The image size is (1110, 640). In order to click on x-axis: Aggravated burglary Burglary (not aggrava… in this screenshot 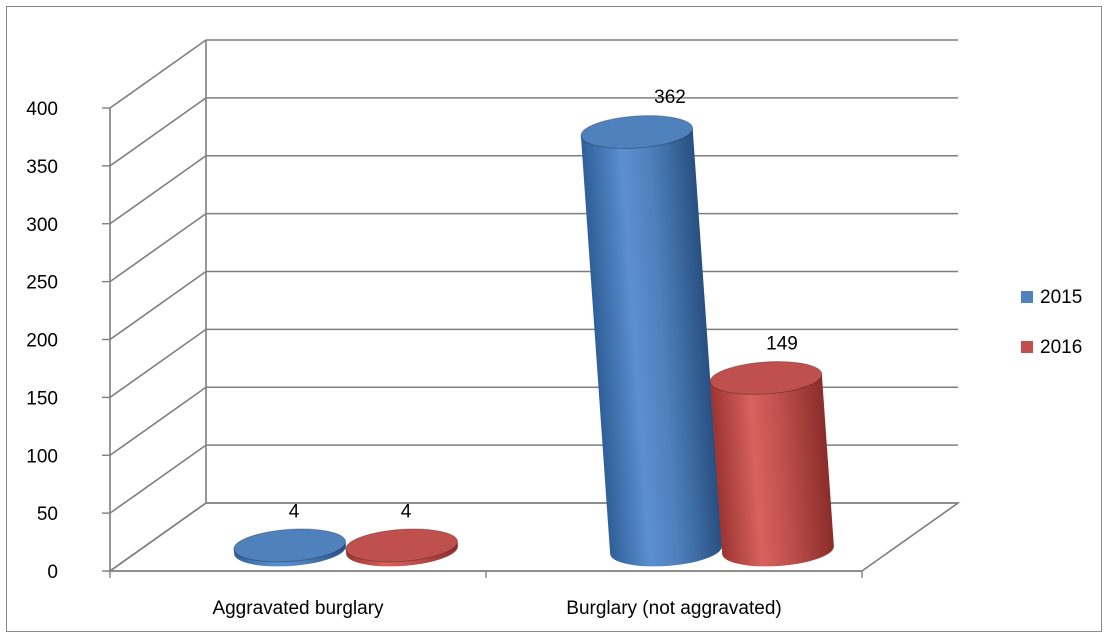, I will do `click(486, 594)`.